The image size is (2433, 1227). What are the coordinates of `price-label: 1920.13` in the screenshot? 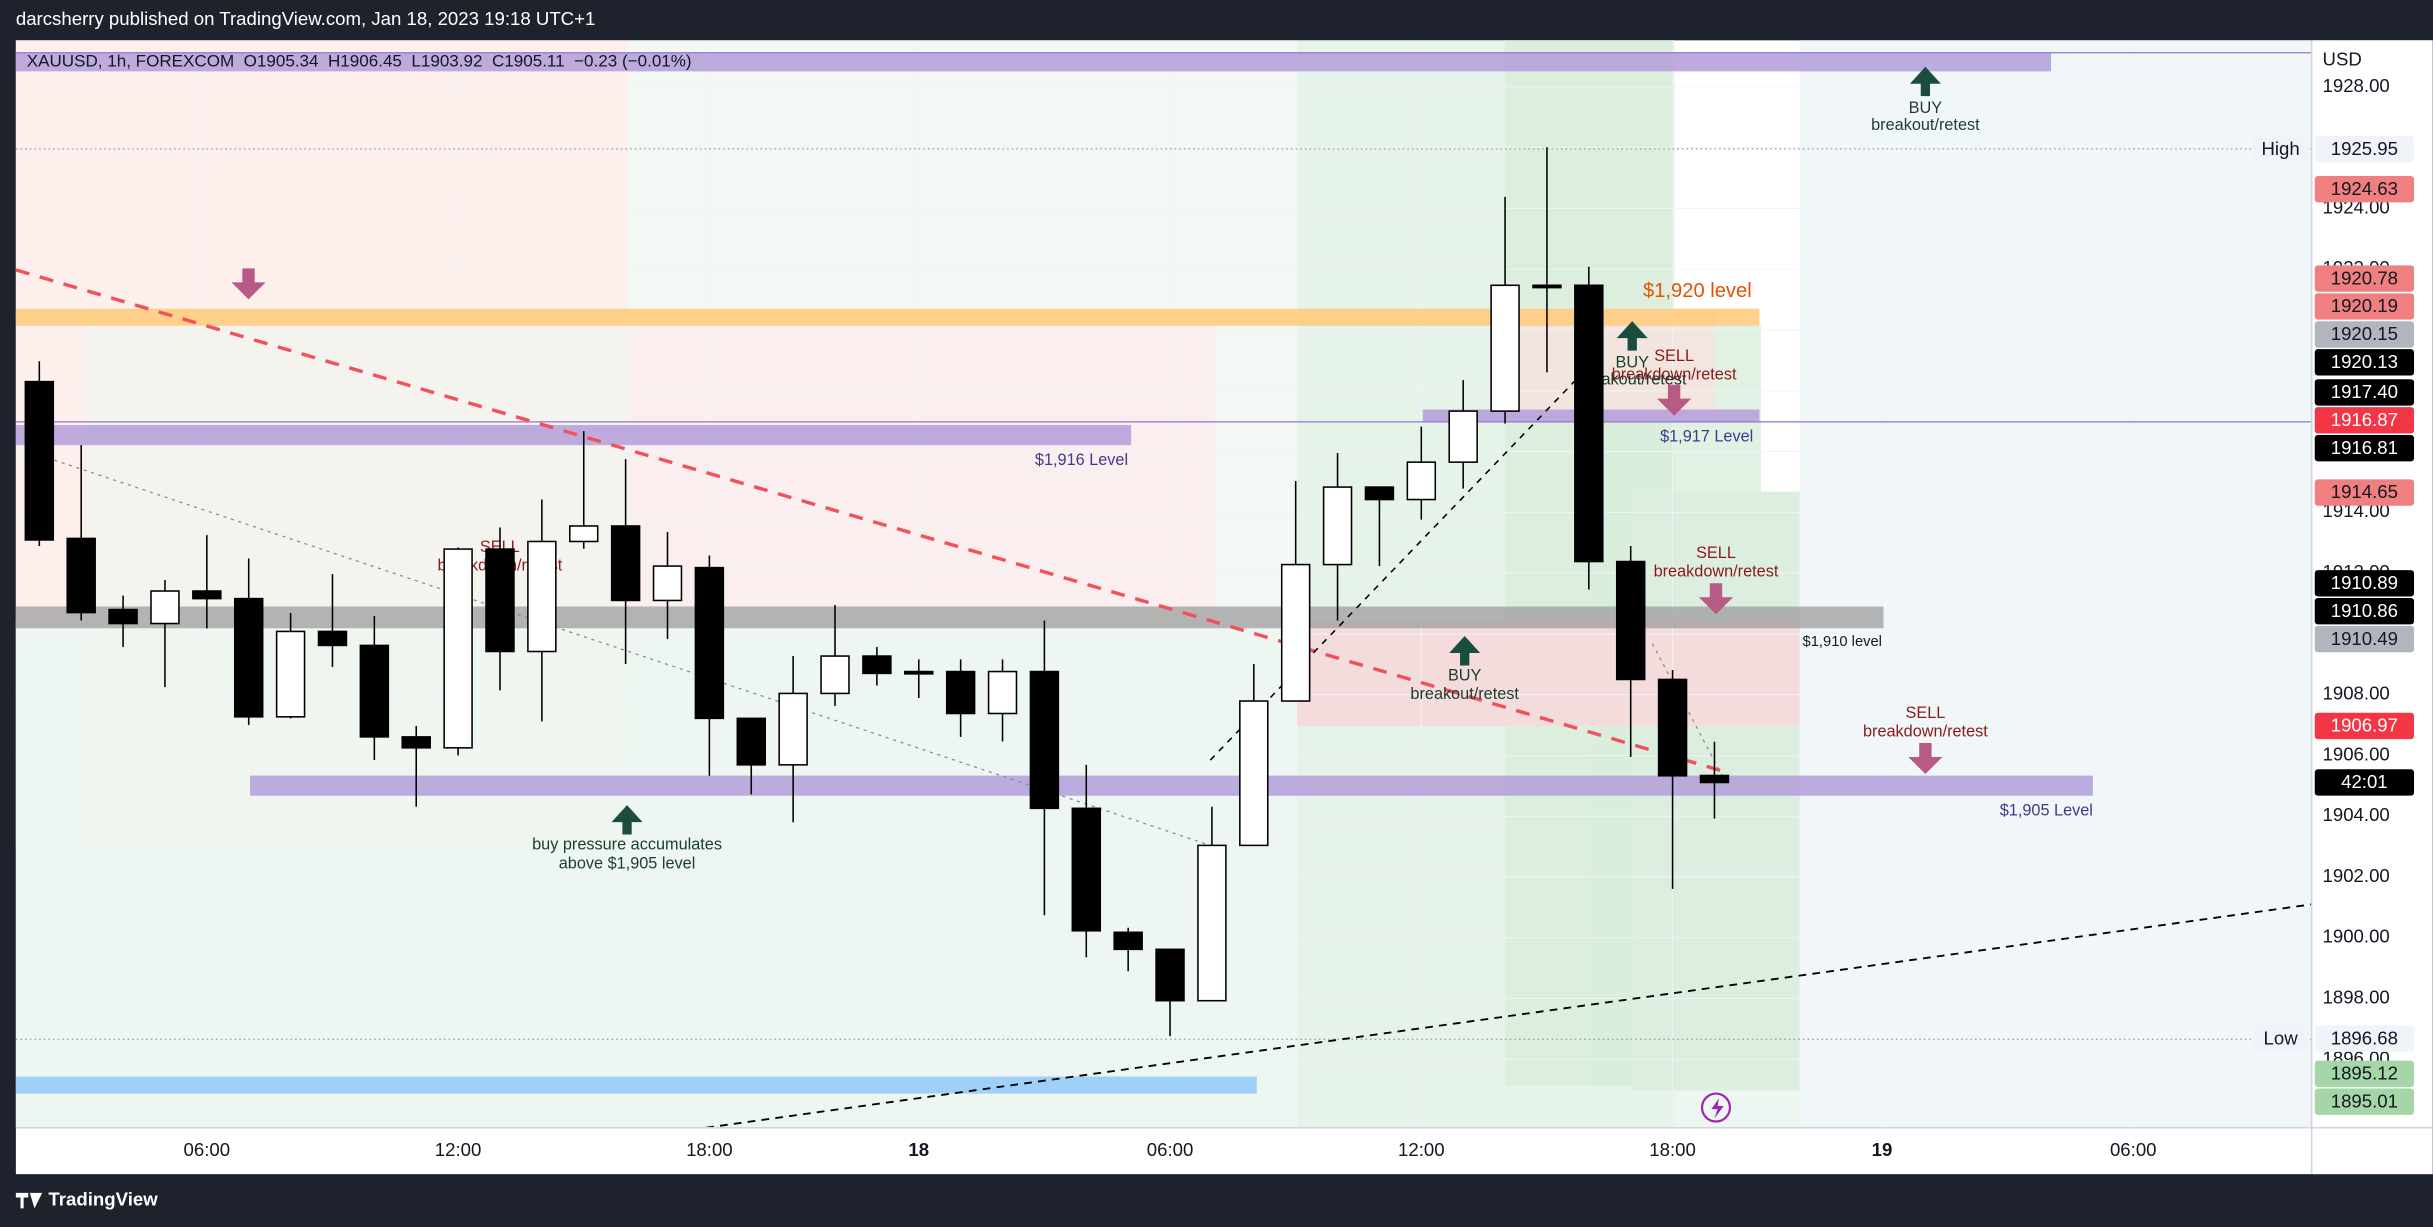 It's located at (2364, 361).